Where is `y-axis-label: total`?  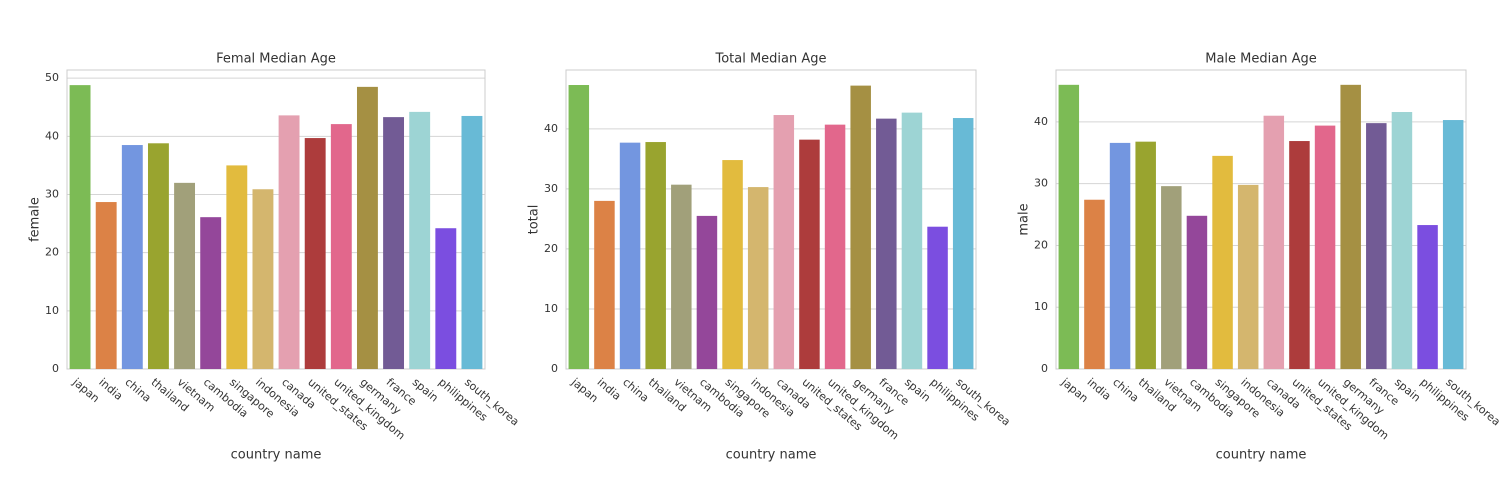 y-axis-label: total is located at coordinates (534, 220).